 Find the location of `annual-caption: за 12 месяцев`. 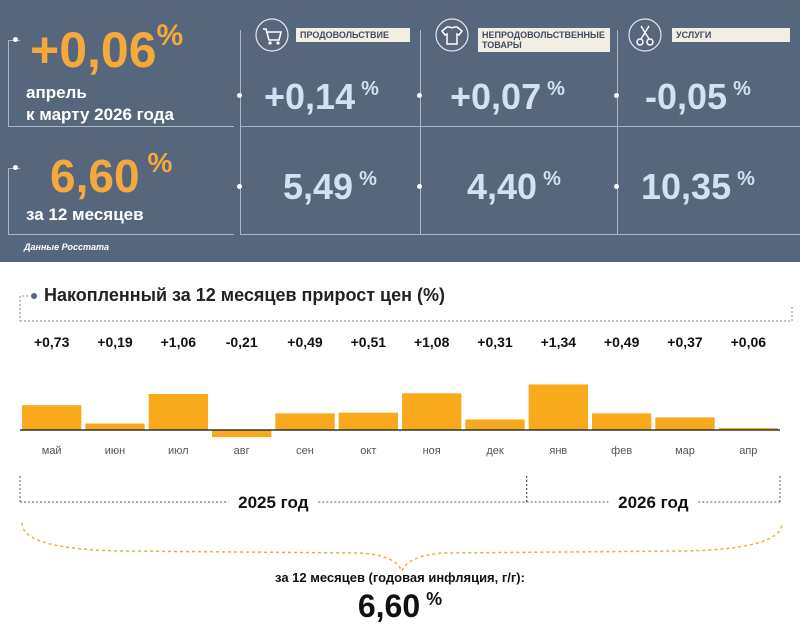

annual-caption: за 12 месяцев is located at coordinates (85, 214).